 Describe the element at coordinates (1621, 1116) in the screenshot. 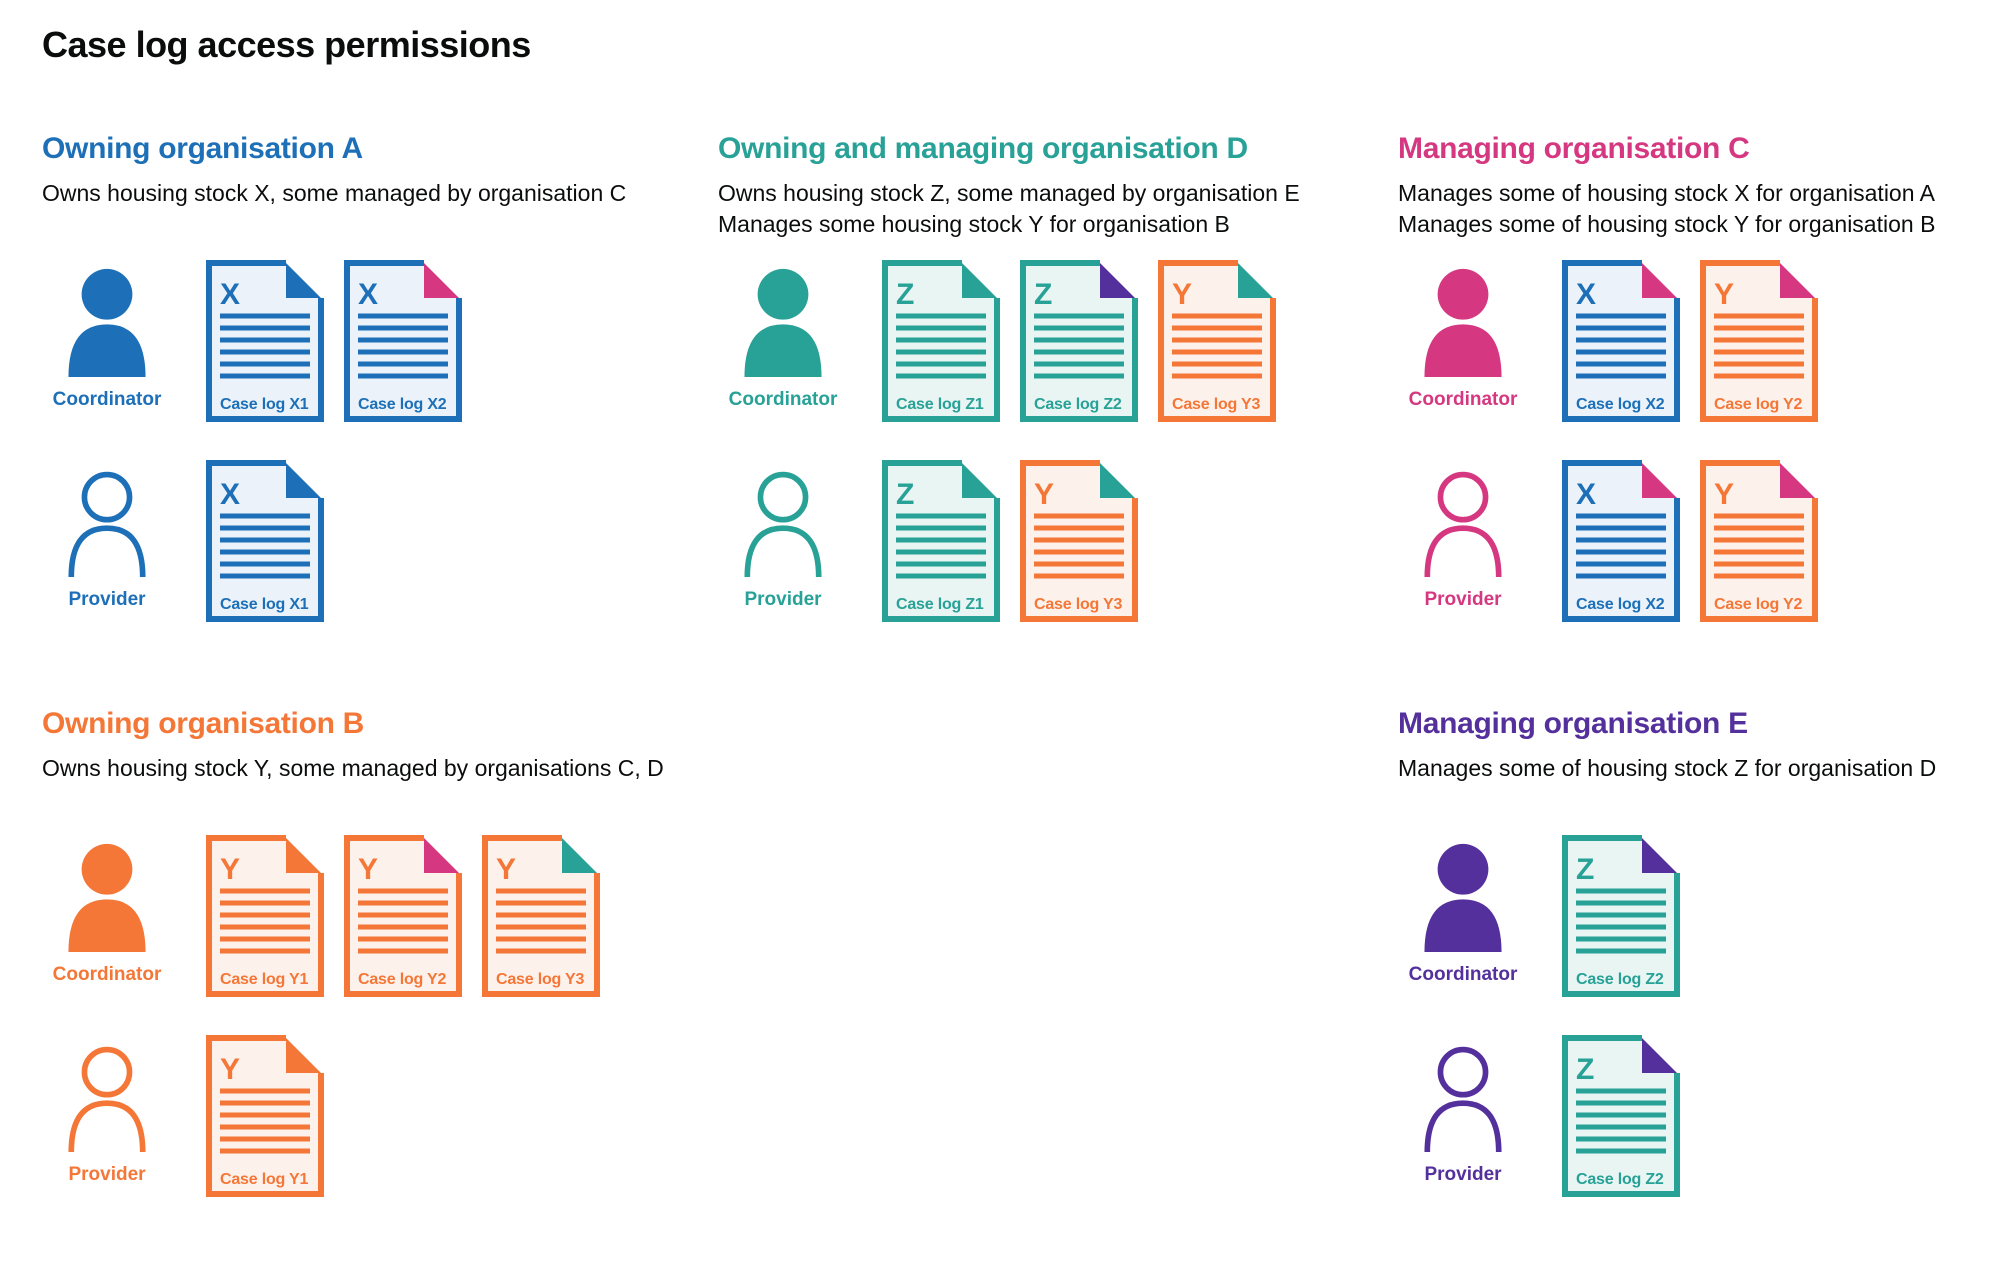

I see `doc-list: Z Case log Z2` at that location.